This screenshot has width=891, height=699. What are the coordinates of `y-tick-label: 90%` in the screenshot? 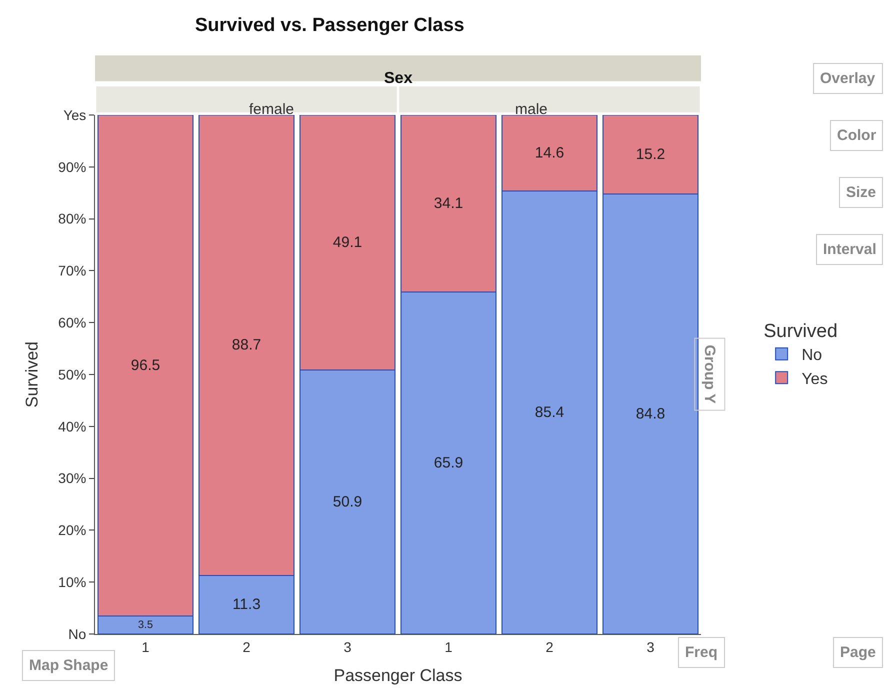 It's located at (72, 166).